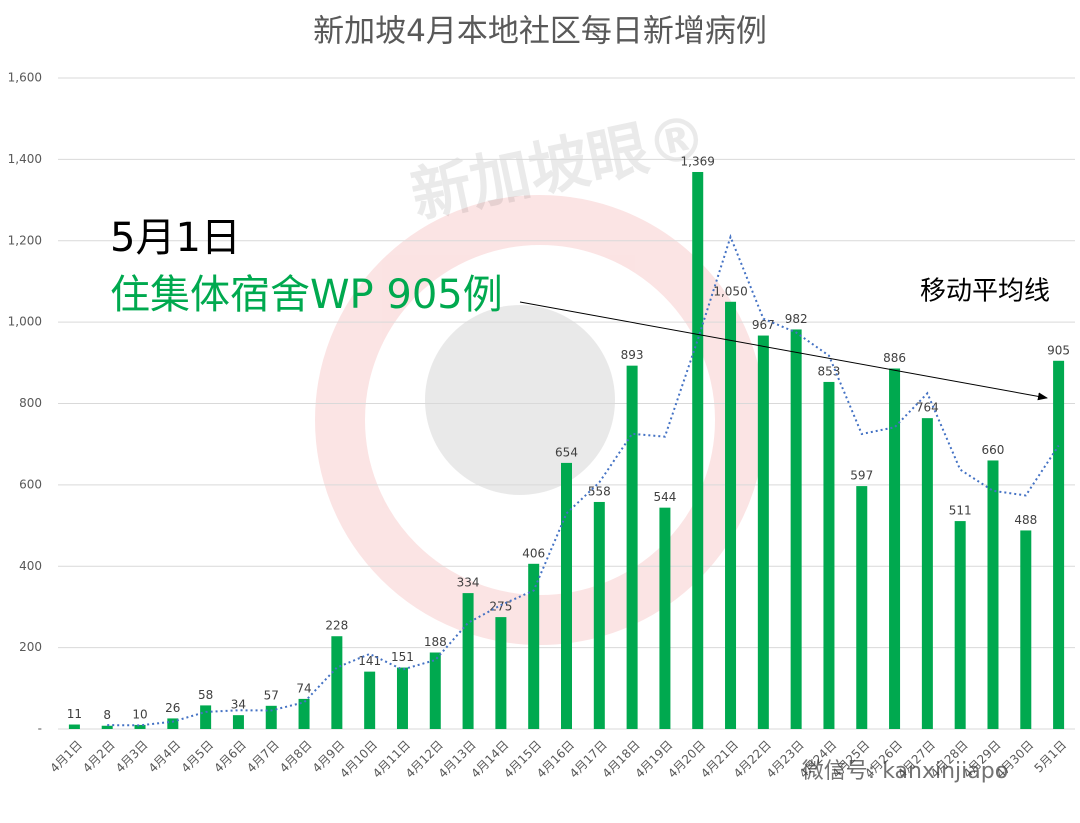 The image size is (1080, 823). Describe the element at coordinates (30, 647) in the screenshot. I see `y-tick-label: 200` at that location.